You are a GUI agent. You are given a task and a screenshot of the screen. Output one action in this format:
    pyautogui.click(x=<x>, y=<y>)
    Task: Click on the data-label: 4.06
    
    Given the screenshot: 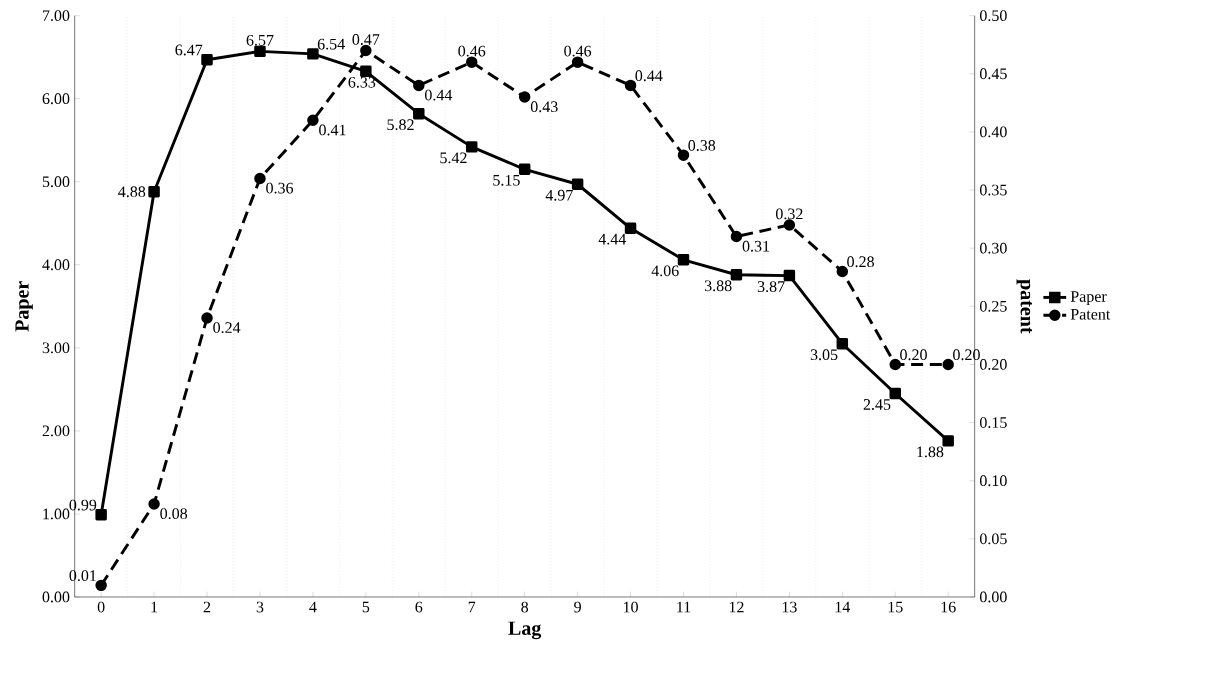 What is the action you would take?
    pyautogui.click(x=665, y=271)
    